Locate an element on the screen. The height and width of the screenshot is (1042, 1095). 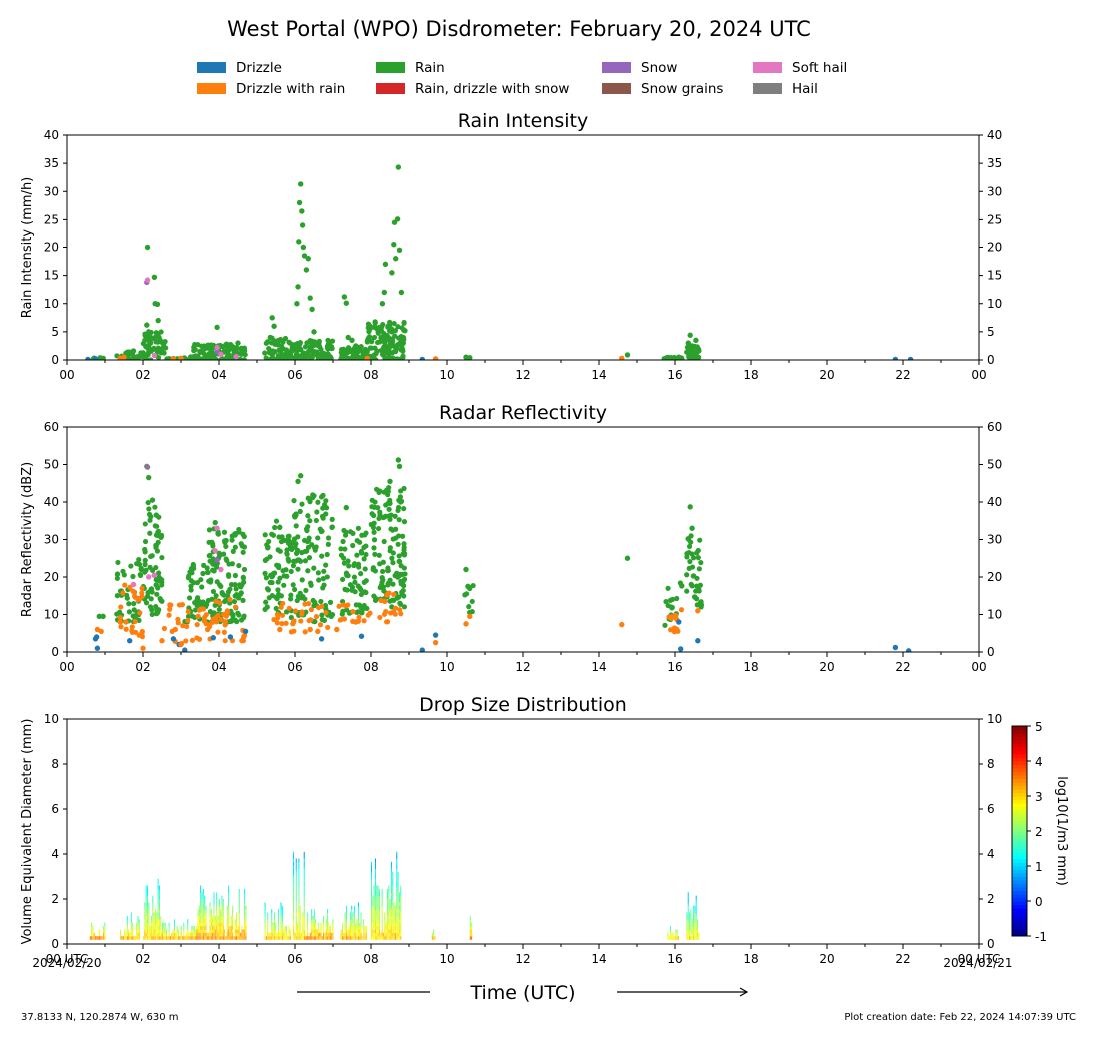
y-tick-label: 10 is located at coordinates (994, 719).